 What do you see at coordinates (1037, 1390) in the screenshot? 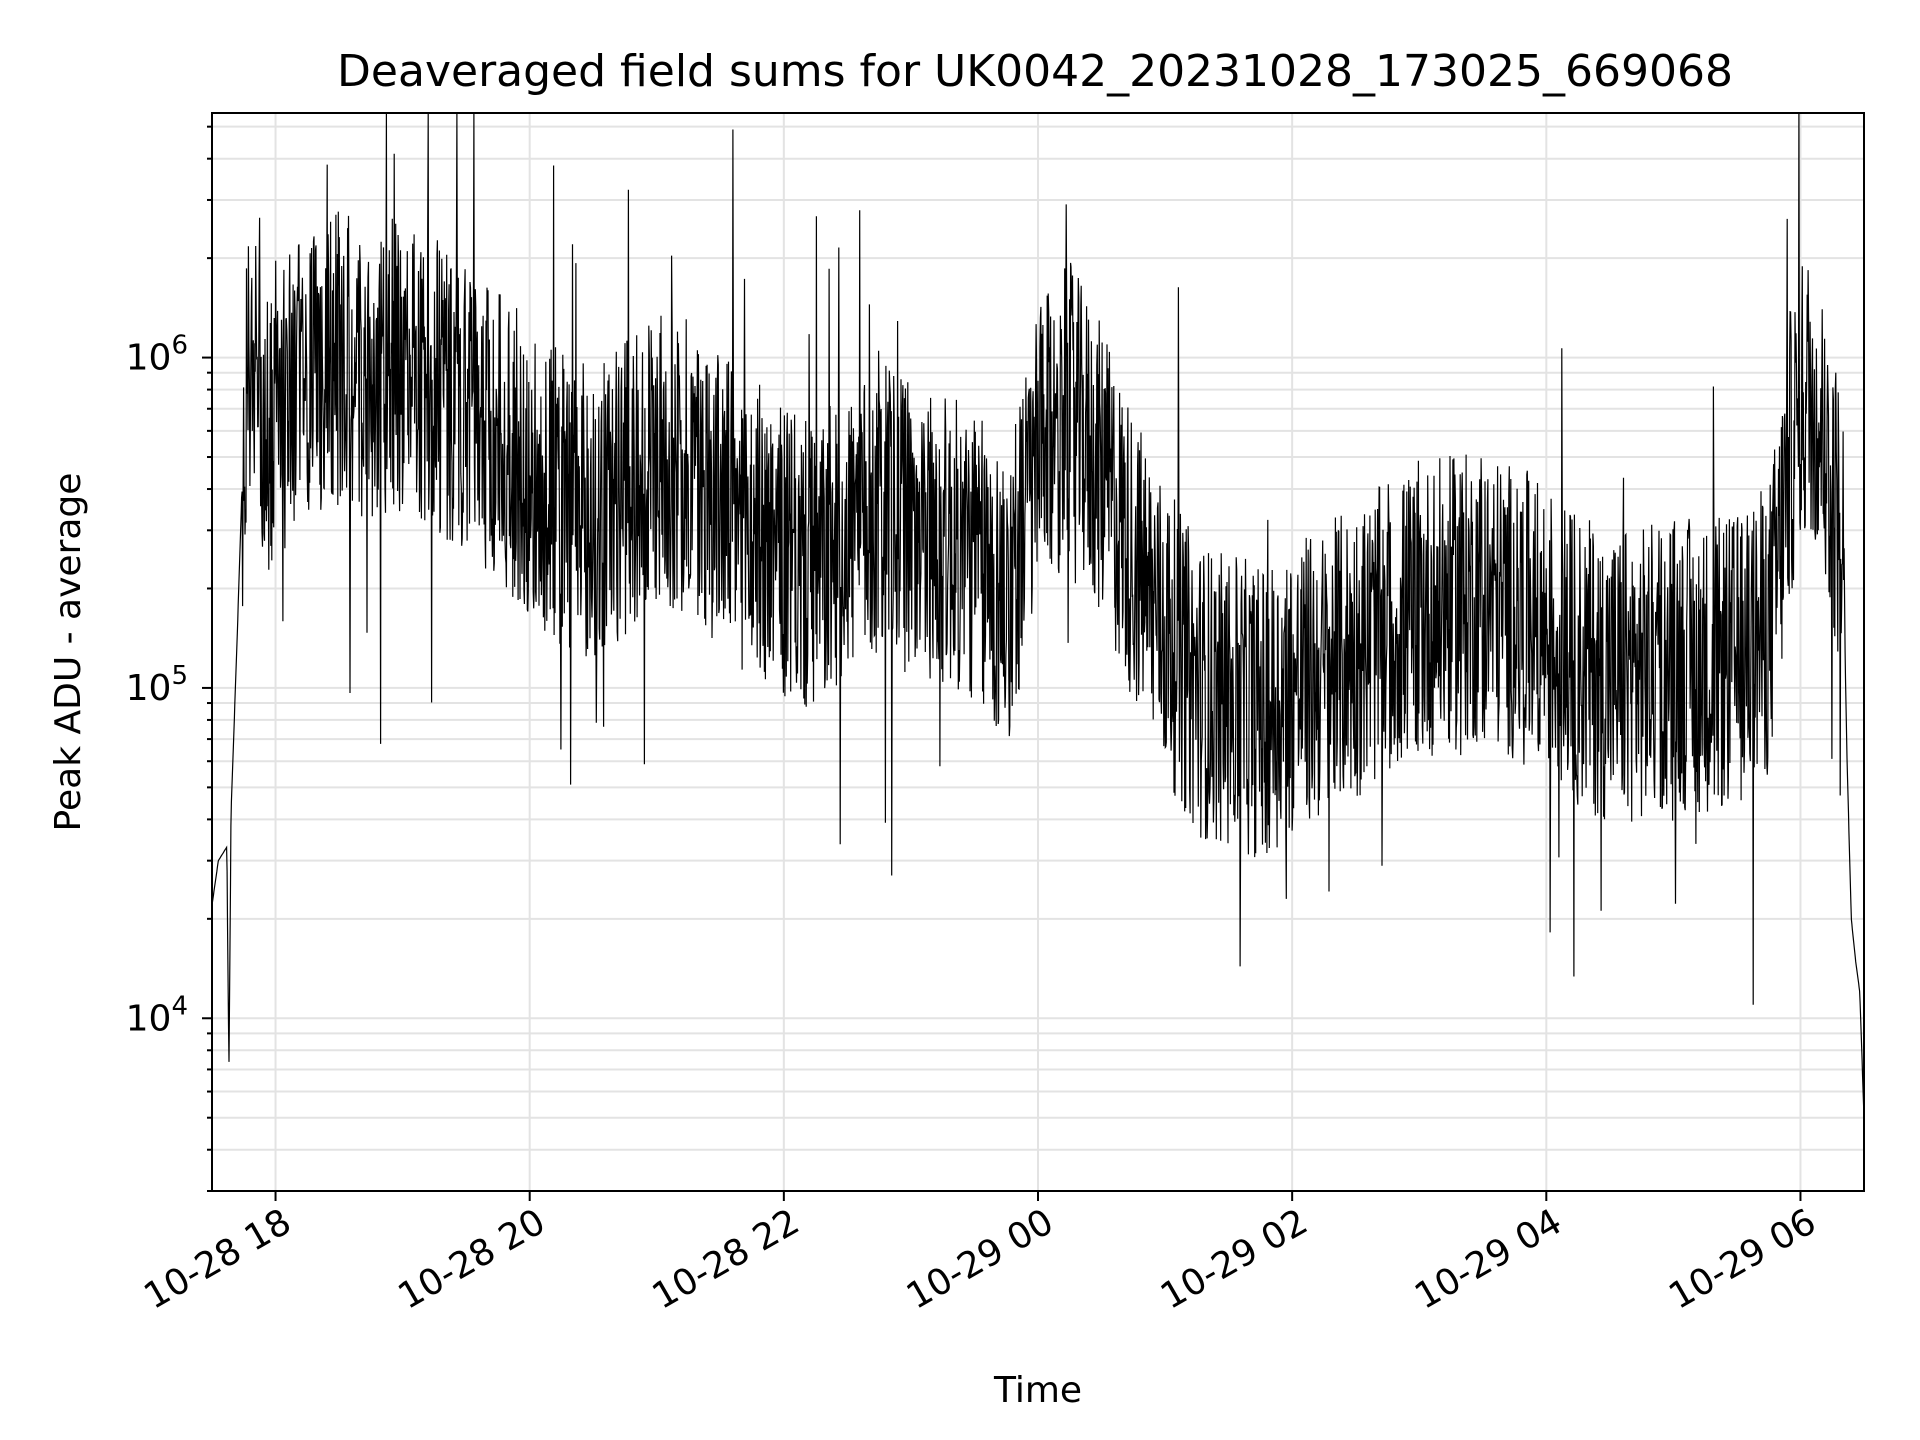
I see `x-axis-label: Time` at bounding box center [1037, 1390].